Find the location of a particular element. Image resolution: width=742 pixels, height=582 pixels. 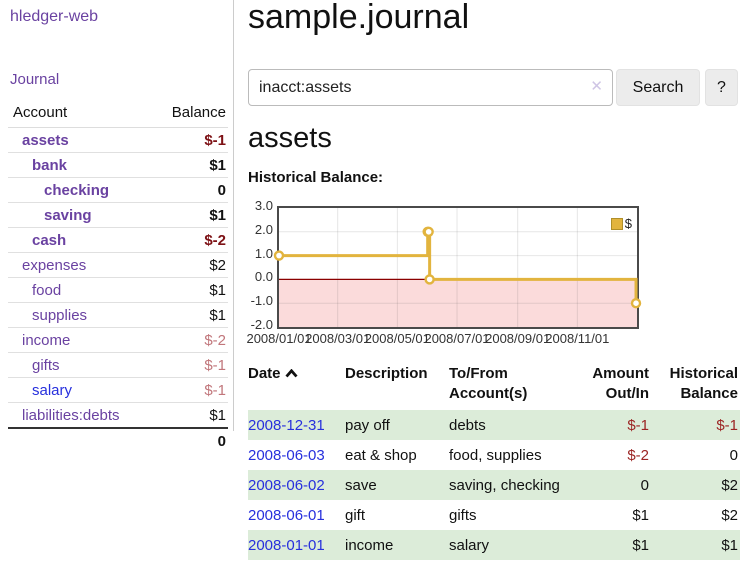

app-title-link: hledger-web is located at coordinates (54, 16).